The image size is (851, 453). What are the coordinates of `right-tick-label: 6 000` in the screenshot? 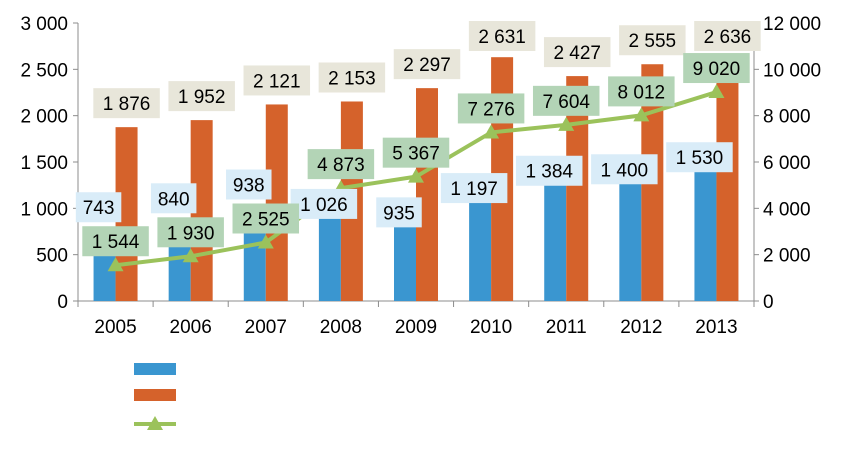 It's located at (787, 163).